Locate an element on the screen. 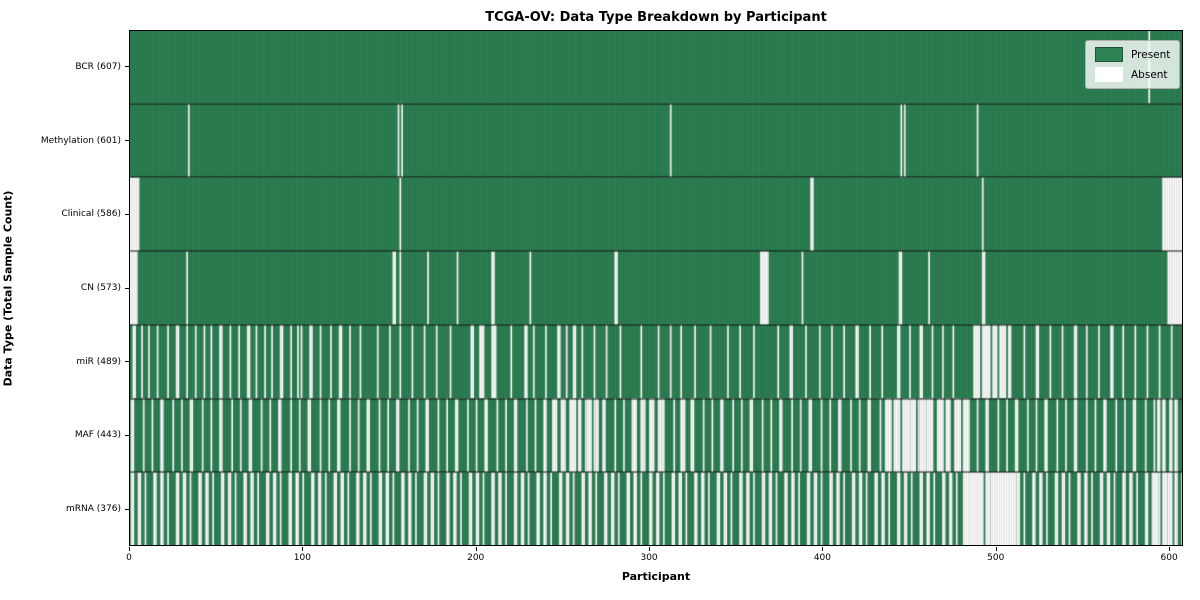 The width and height of the screenshot is (1200, 600). xtick-label-100: 100 is located at coordinates (302, 558).